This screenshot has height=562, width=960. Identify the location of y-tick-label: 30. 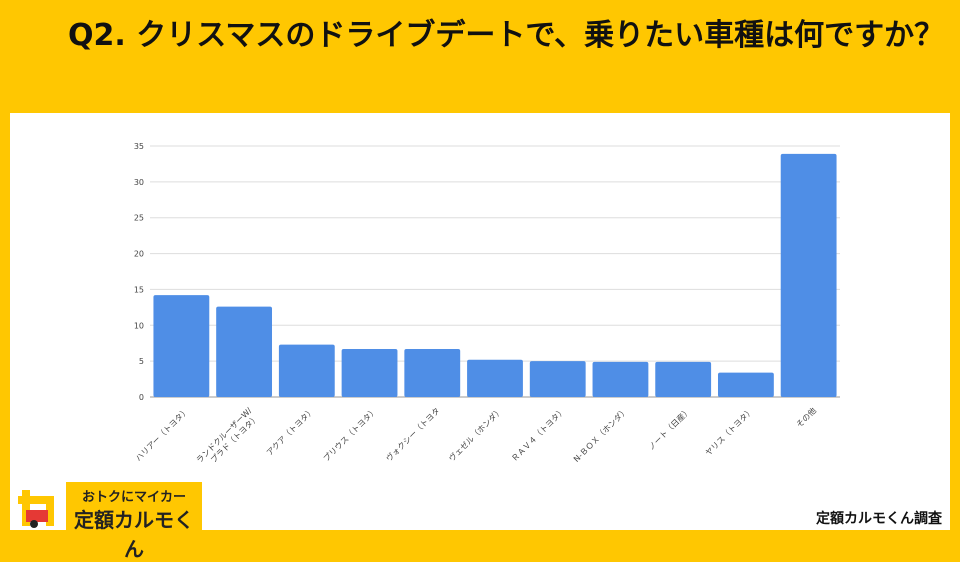
(139, 182).